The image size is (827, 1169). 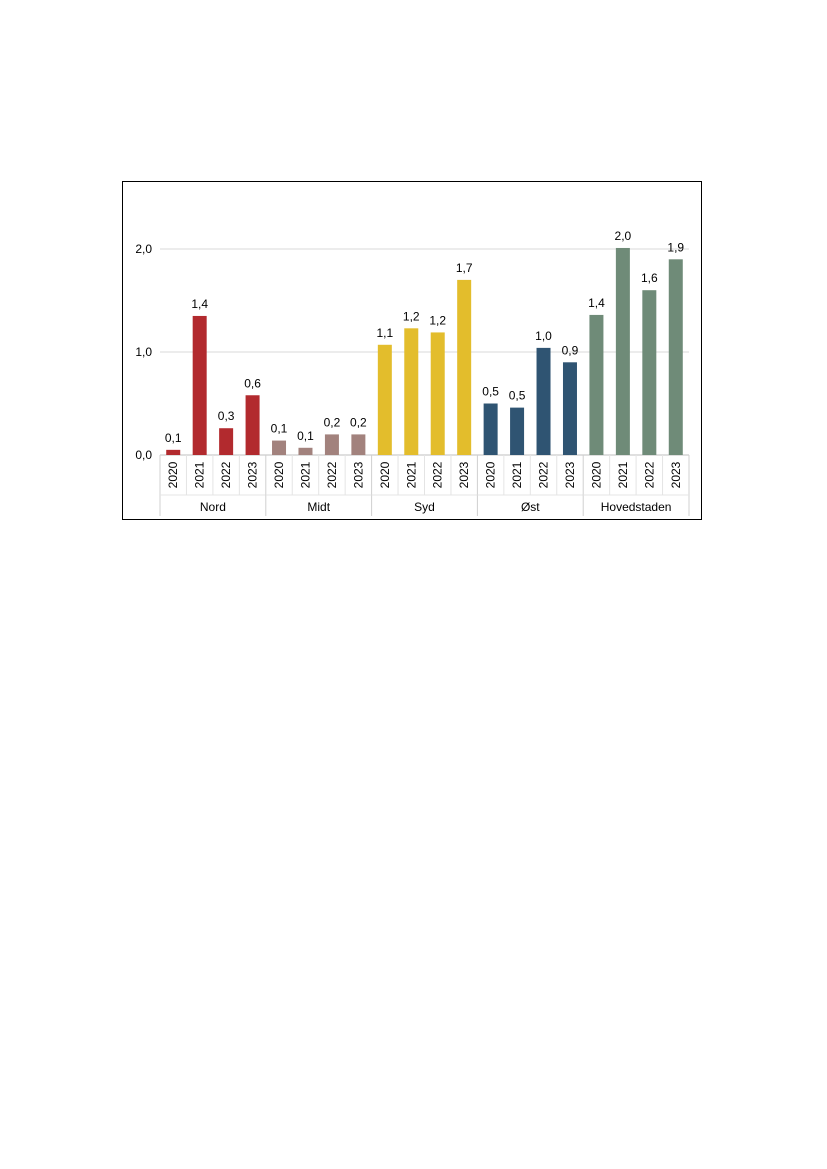 What do you see at coordinates (318, 507) in the screenshot?
I see `group-label: Midt` at bounding box center [318, 507].